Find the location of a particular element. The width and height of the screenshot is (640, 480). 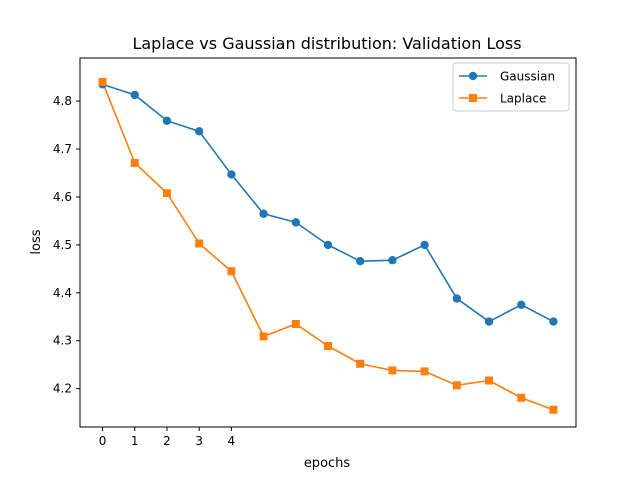

legend-box is located at coordinates (511, 87).